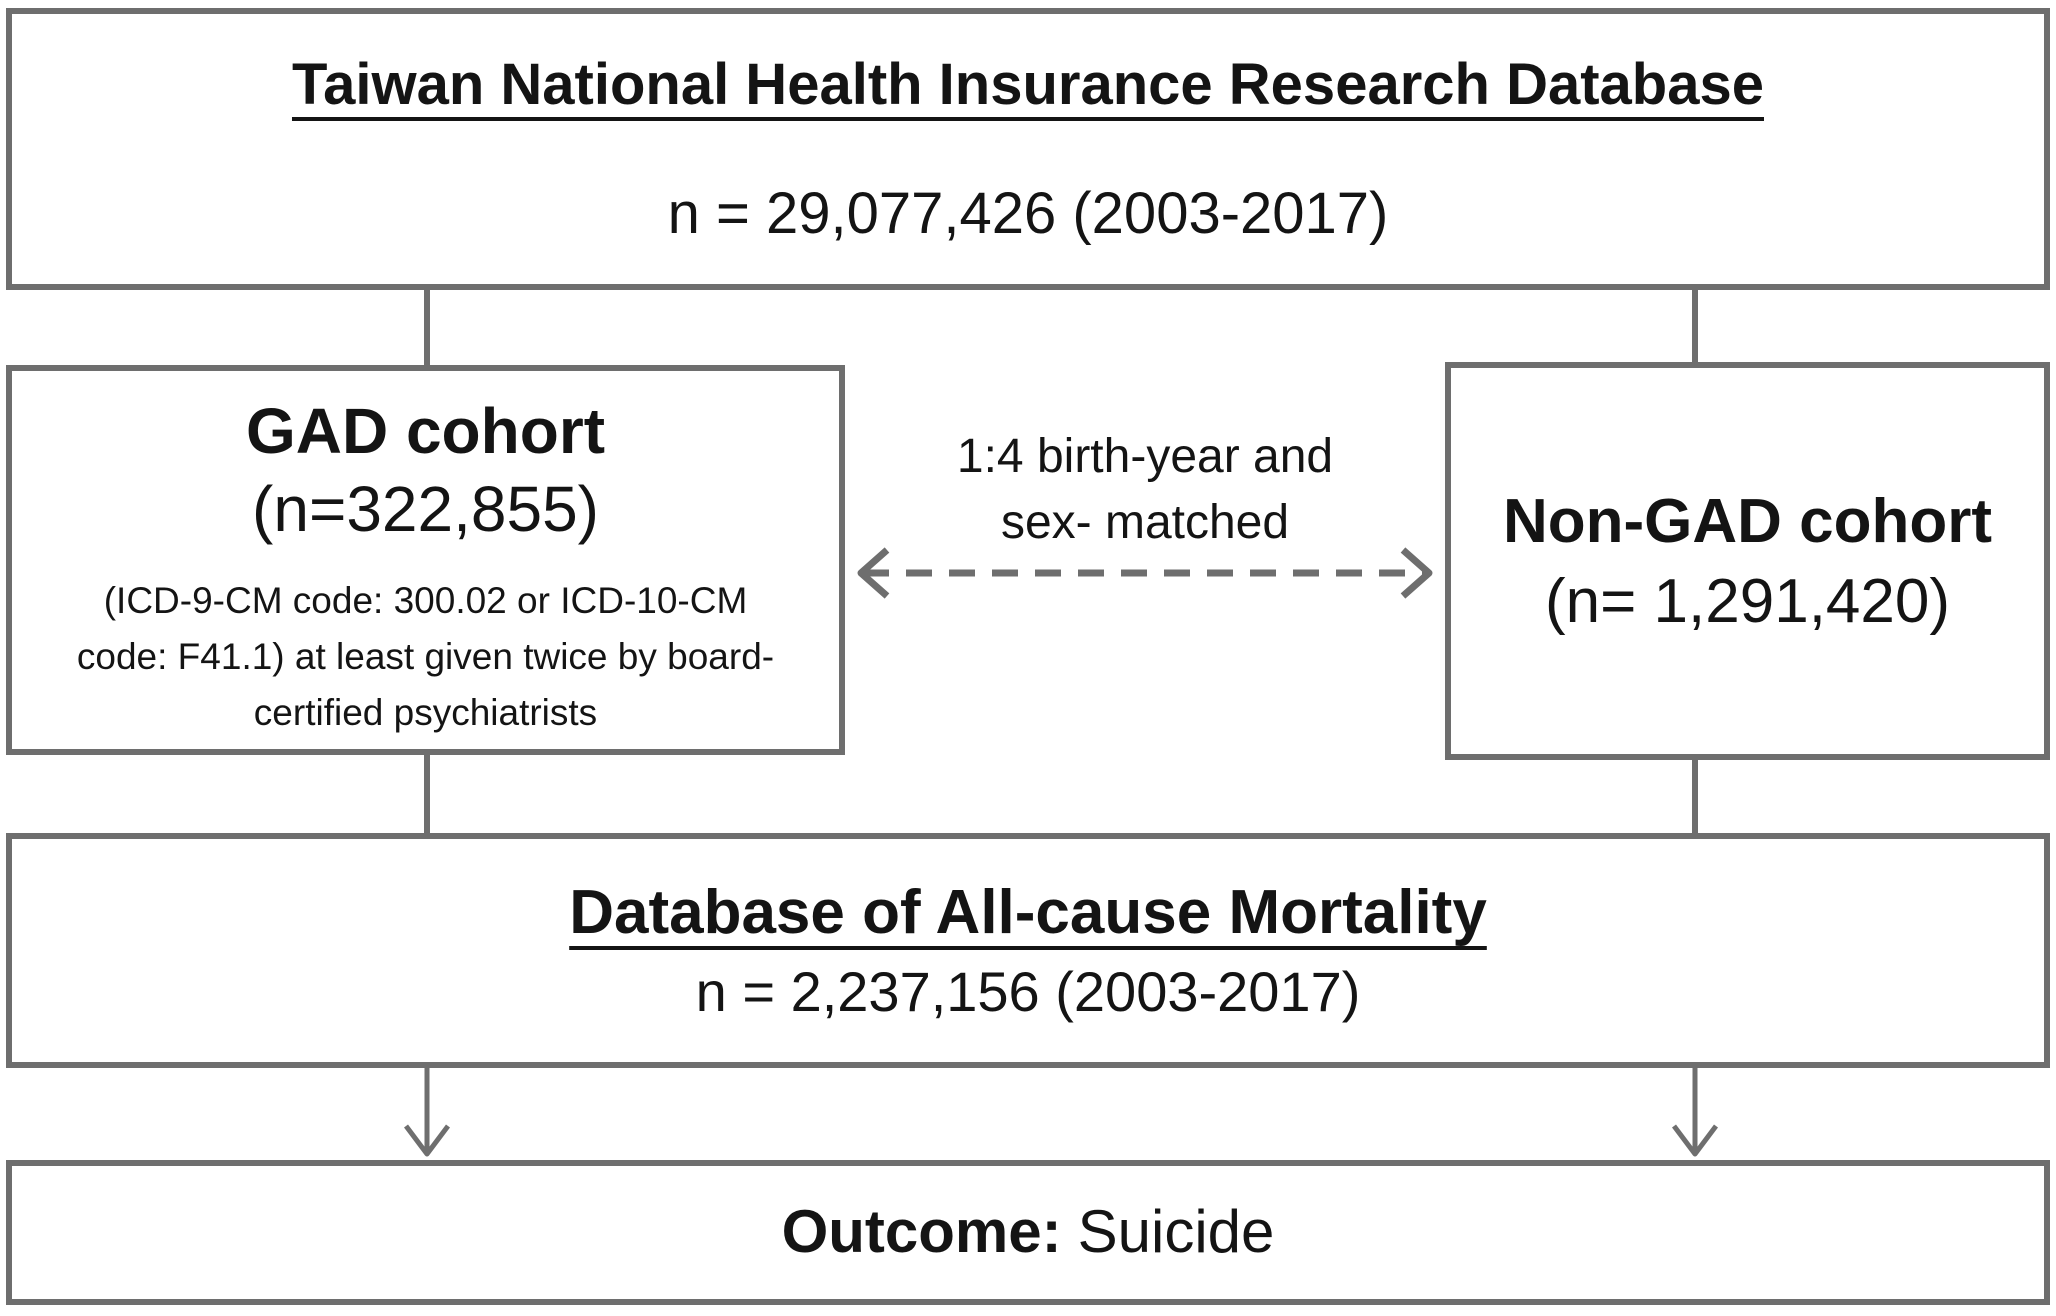 The height and width of the screenshot is (1316, 2056). I want to click on matching-label-line-1: 1:4 birth-year and, so click(1145, 456).